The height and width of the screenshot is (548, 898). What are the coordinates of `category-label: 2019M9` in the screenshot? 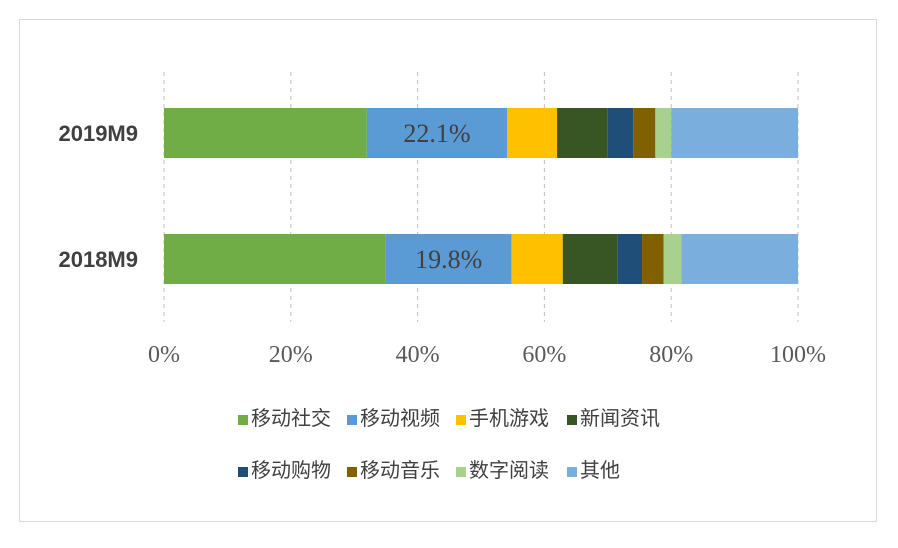 It's located at (98, 133).